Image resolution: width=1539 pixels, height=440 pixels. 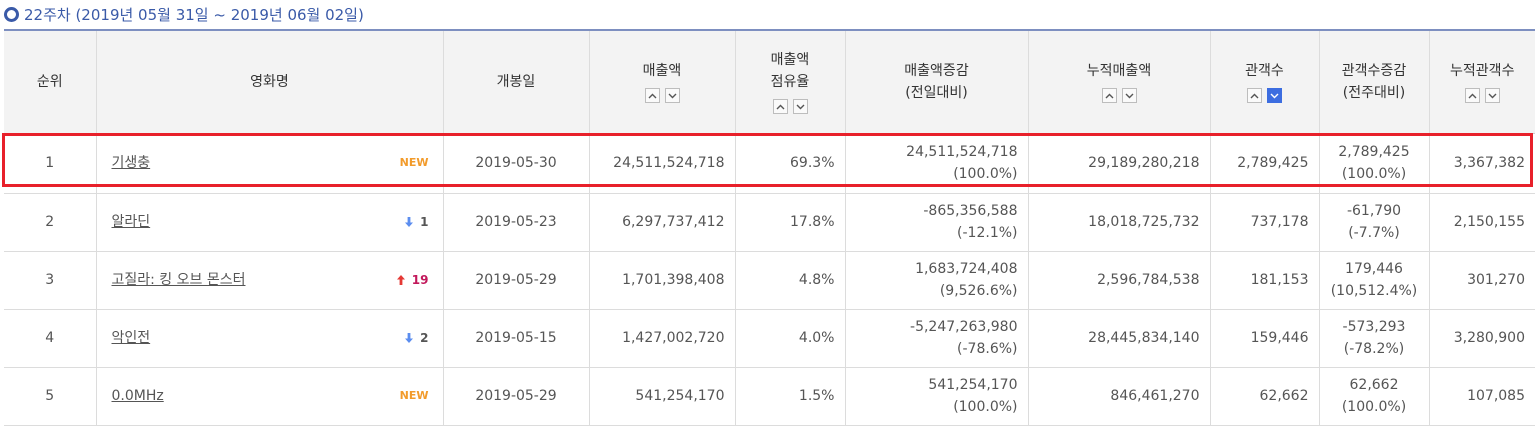 What do you see at coordinates (1481, 163) in the screenshot?
I see `acc-audience-cell: 3,367,382` at bounding box center [1481, 163].